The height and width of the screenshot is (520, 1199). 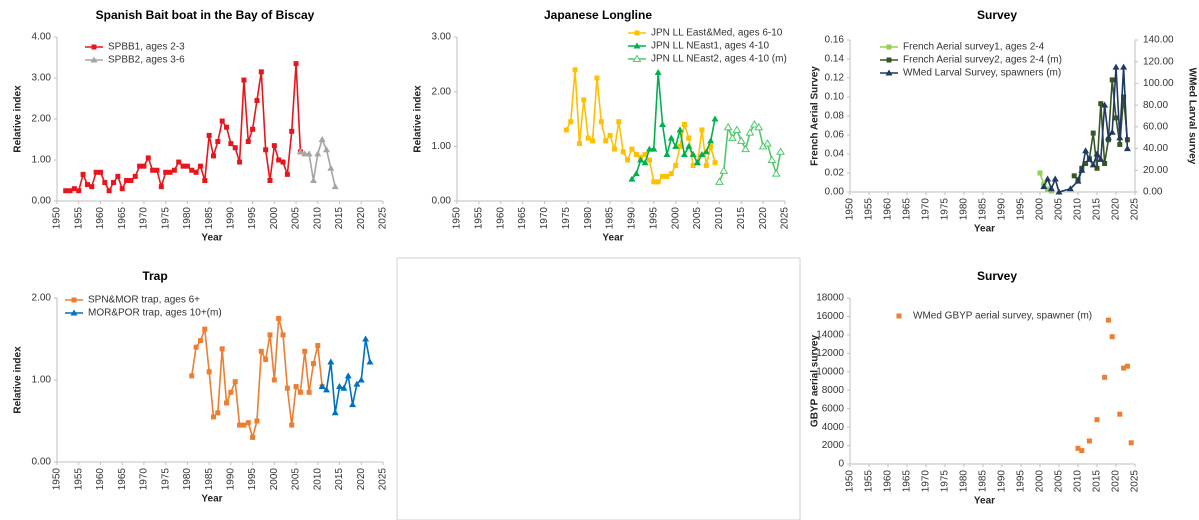 What do you see at coordinates (1116, 481) in the screenshot?
I see `x-tick-label: 2020` at bounding box center [1116, 481].